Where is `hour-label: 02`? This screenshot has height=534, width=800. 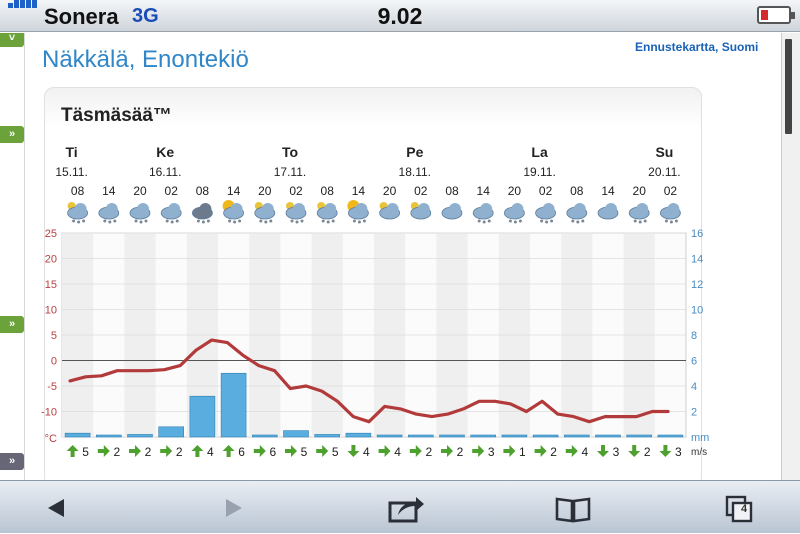
hour-label: 02 is located at coordinates (172, 191).